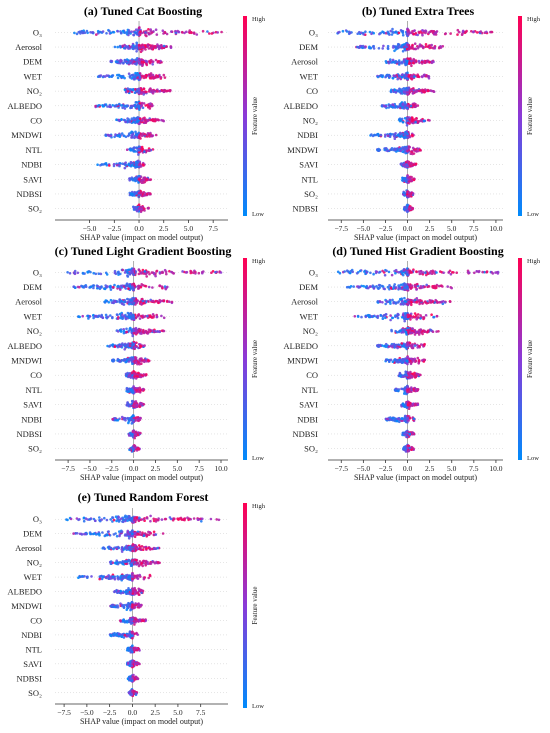 The height and width of the screenshot is (733, 550). What do you see at coordinates (143, 11) in the screenshot?
I see `chart-title: (a) Tuned Cat Boosting` at bounding box center [143, 11].